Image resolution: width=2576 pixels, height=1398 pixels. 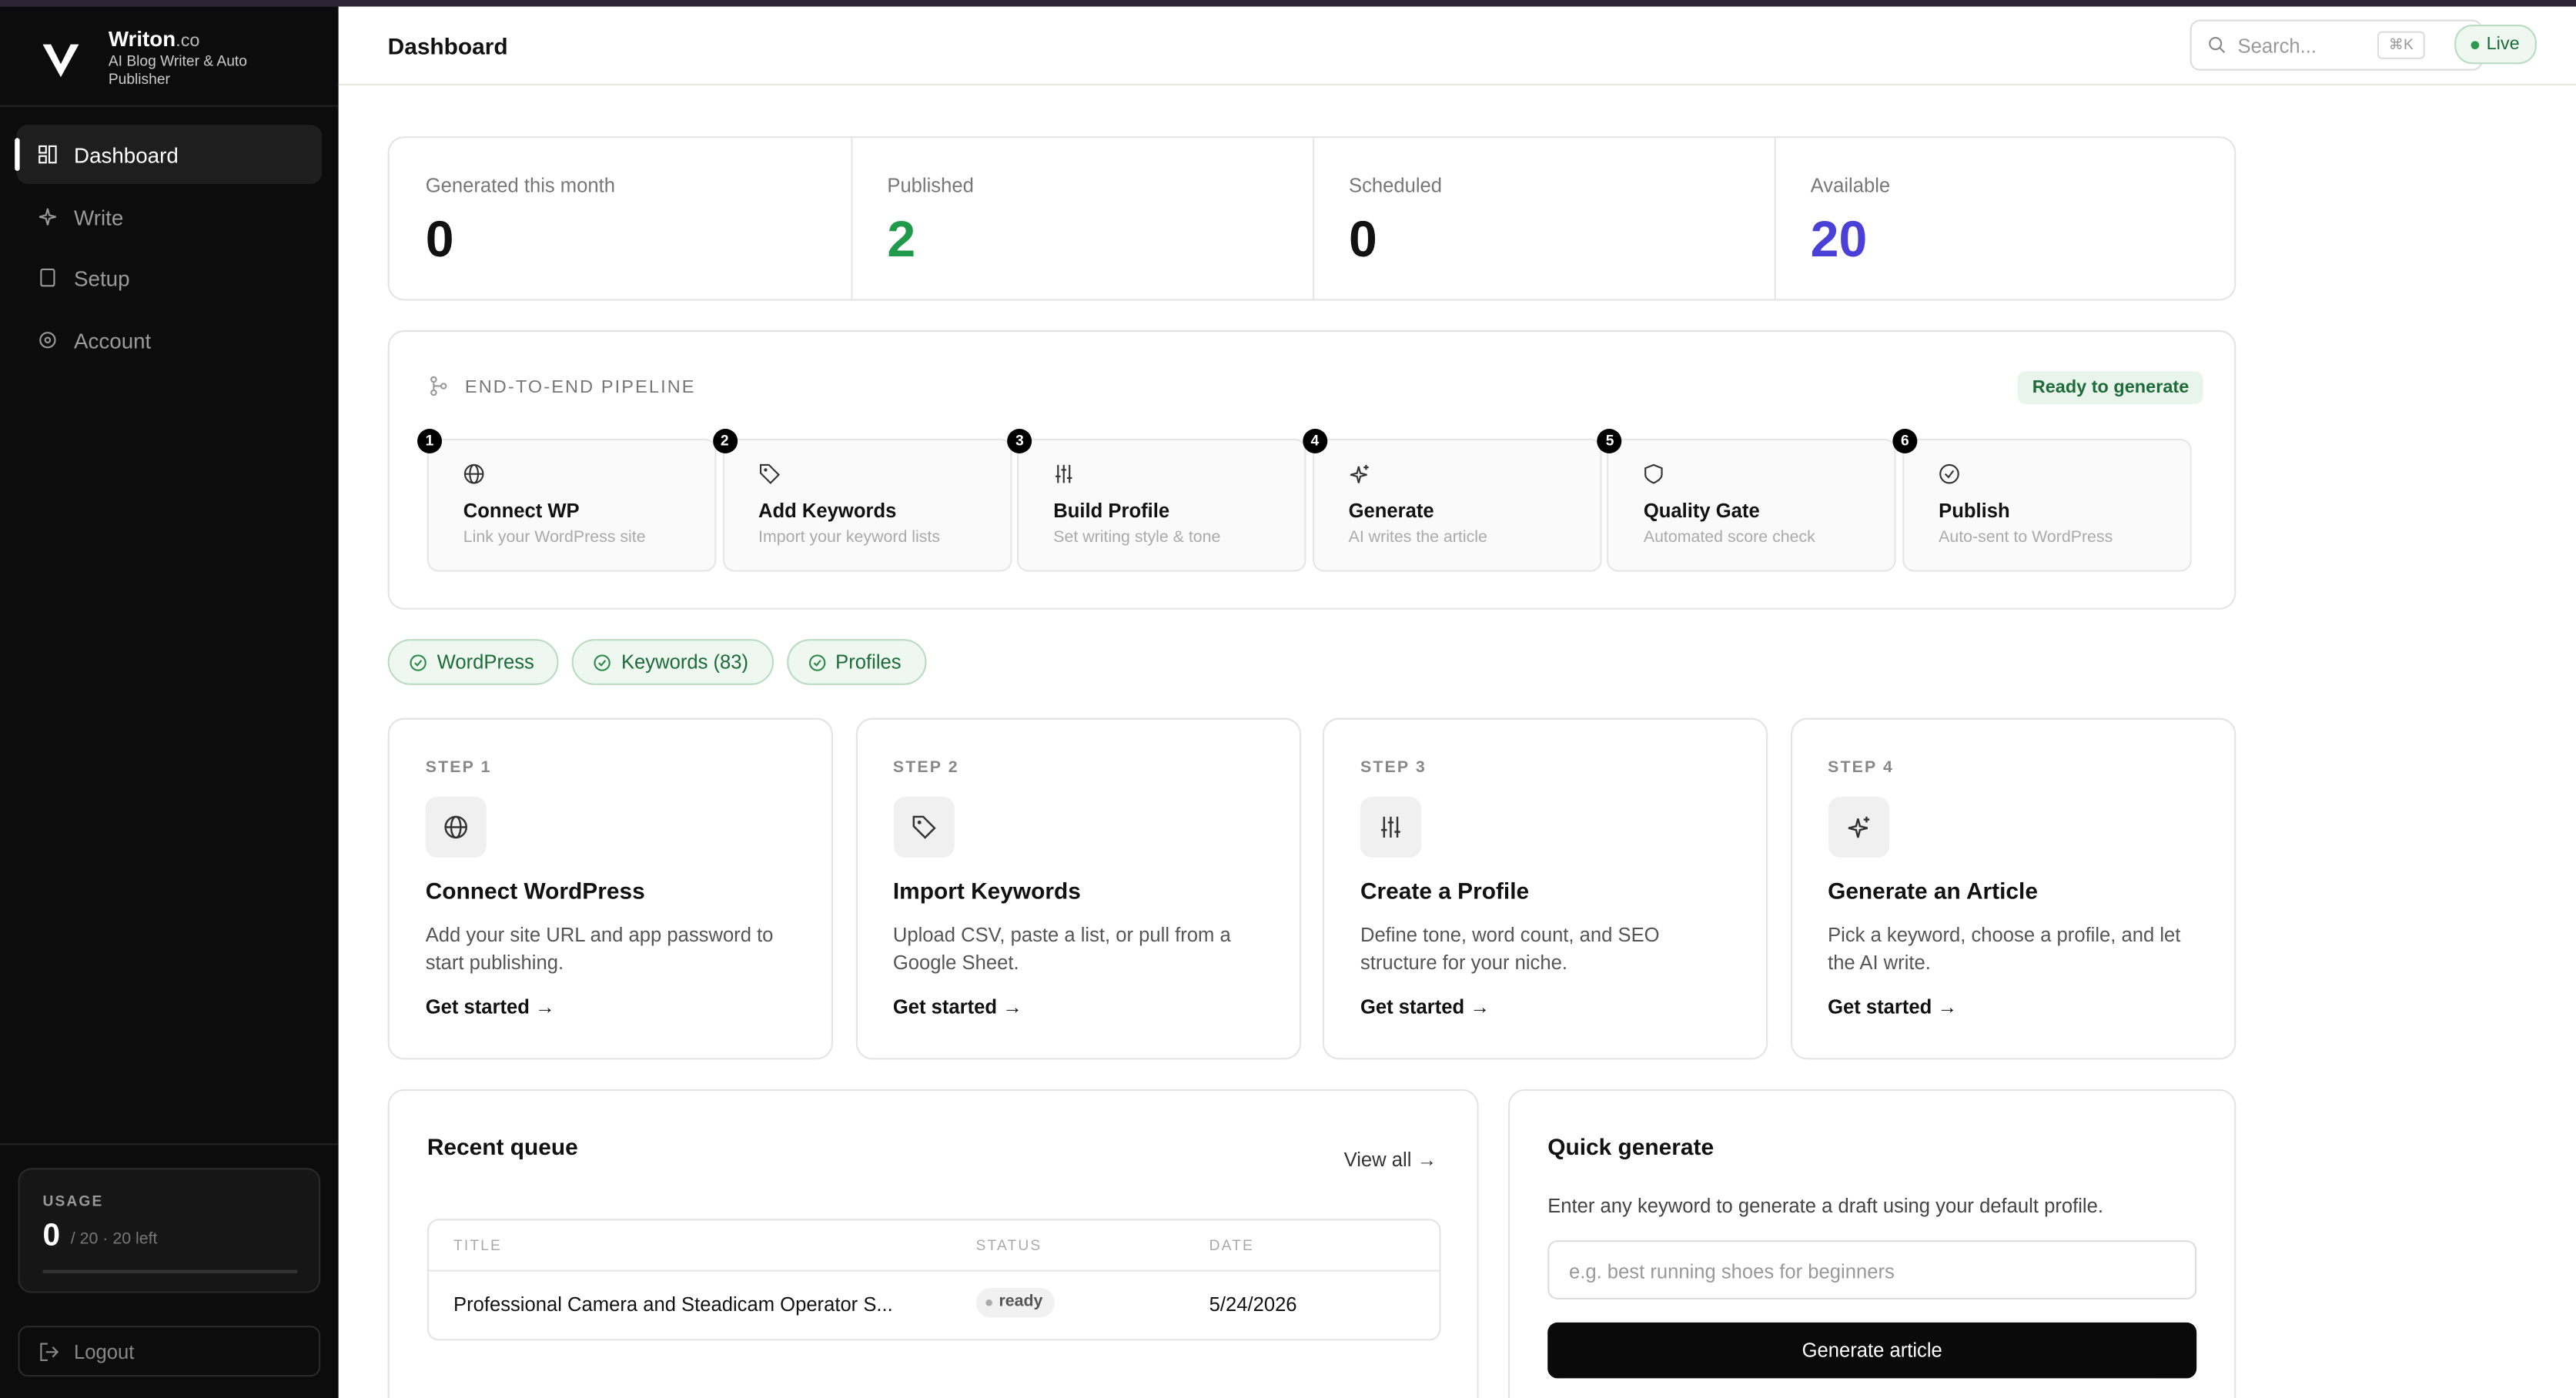 I want to click on stat-label: Scheduled, so click(x=1396, y=186).